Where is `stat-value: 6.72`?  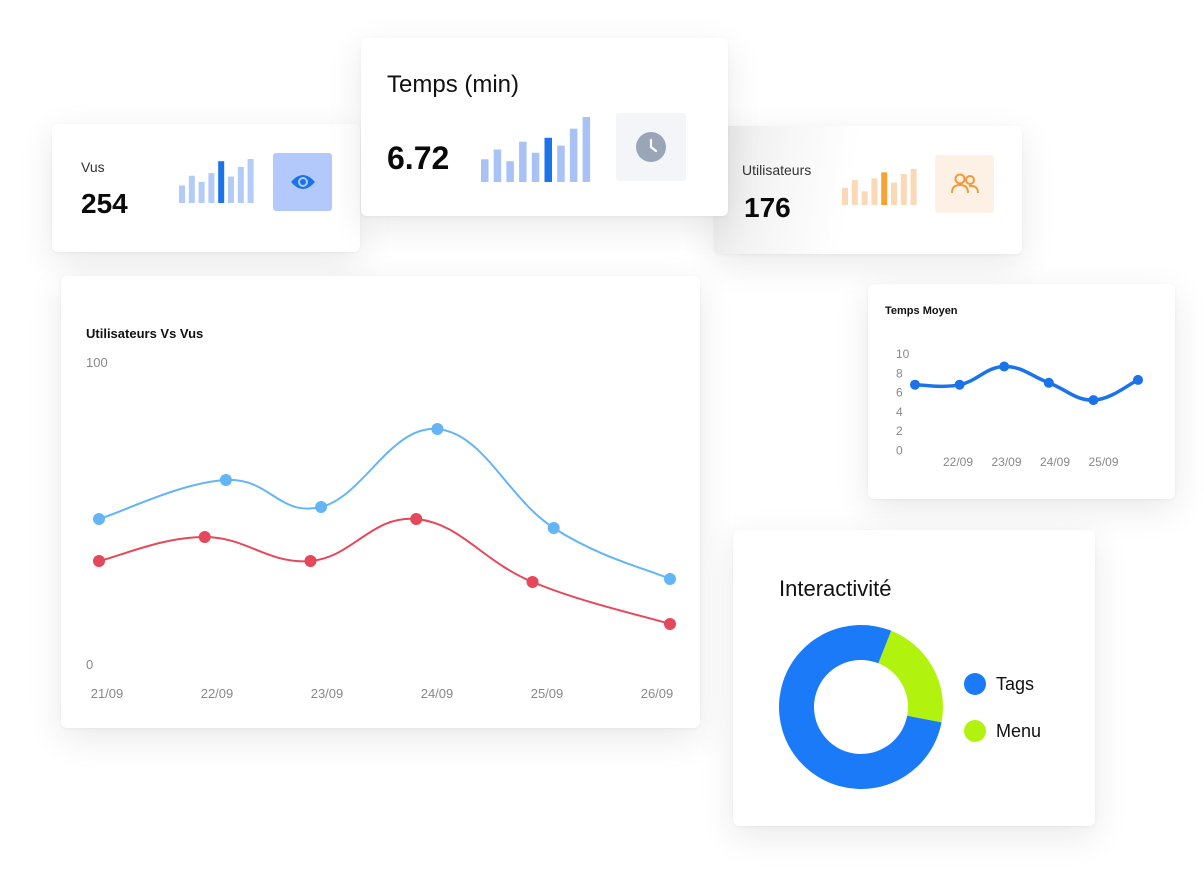 stat-value: 6.72 is located at coordinates (418, 158).